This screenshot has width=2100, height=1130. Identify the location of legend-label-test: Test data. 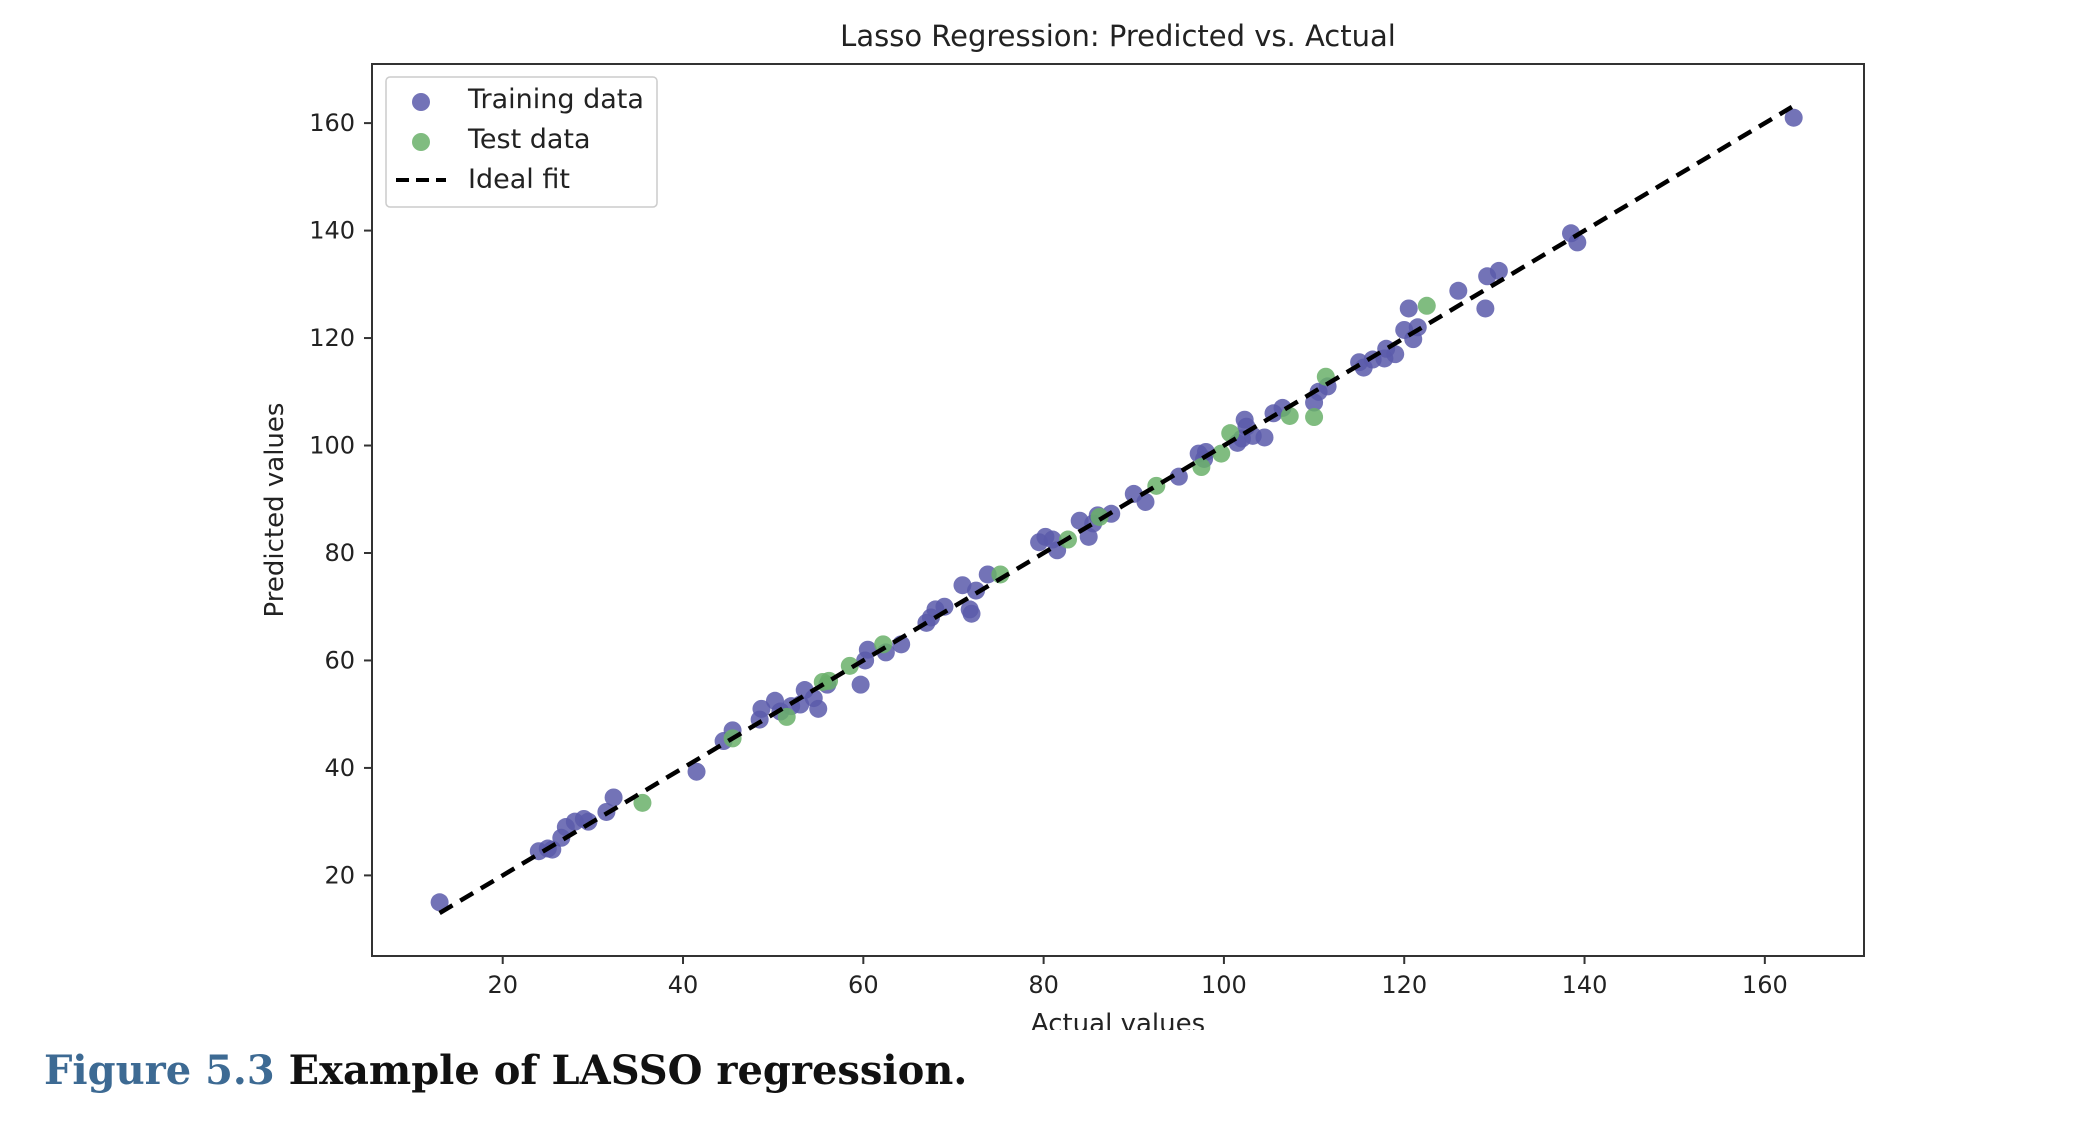
(529, 139).